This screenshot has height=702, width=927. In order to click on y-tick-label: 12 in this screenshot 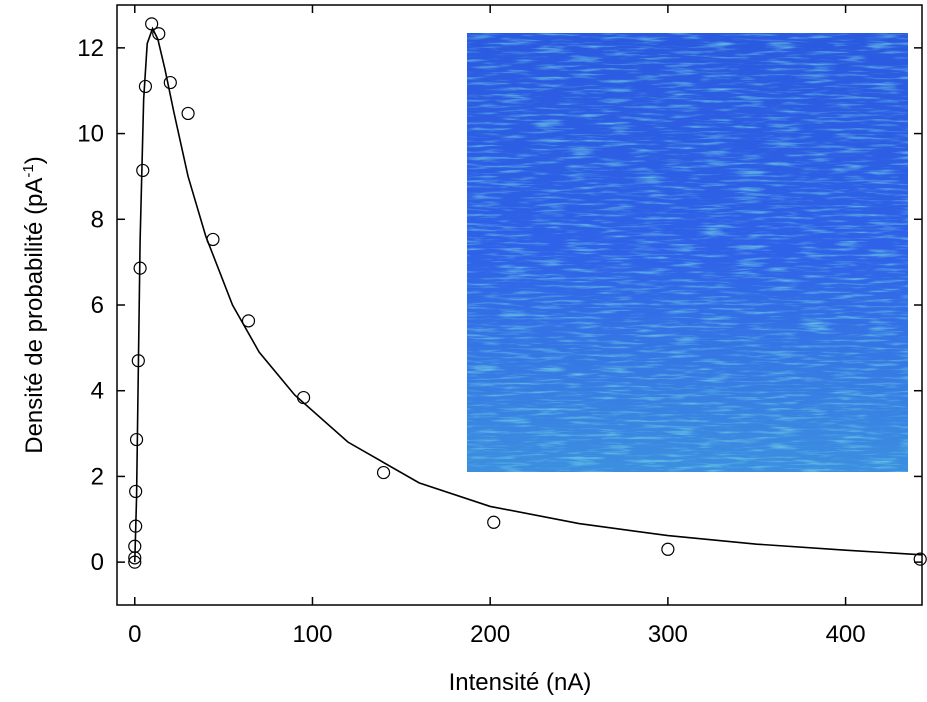, I will do `click(90, 48)`.